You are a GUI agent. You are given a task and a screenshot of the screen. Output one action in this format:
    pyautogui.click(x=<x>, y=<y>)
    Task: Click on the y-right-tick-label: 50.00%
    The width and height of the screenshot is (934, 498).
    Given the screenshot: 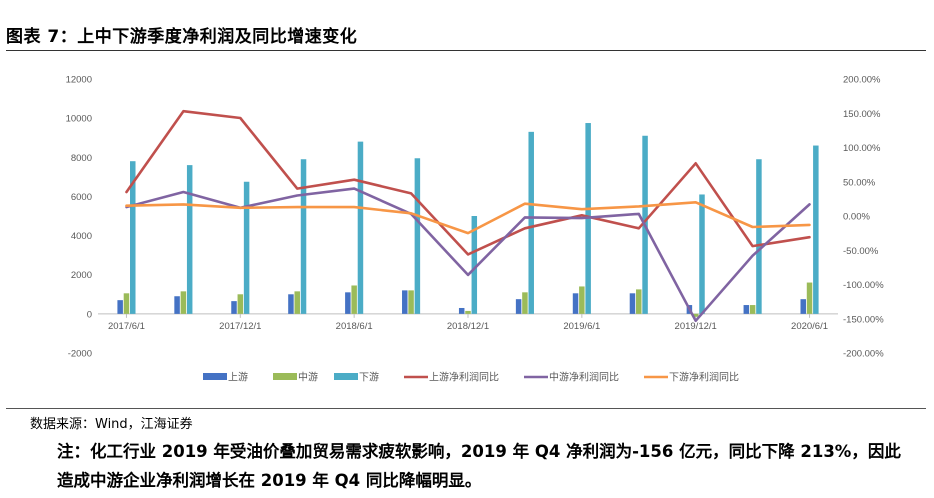 What is the action you would take?
    pyautogui.click(x=859, y=182)
    